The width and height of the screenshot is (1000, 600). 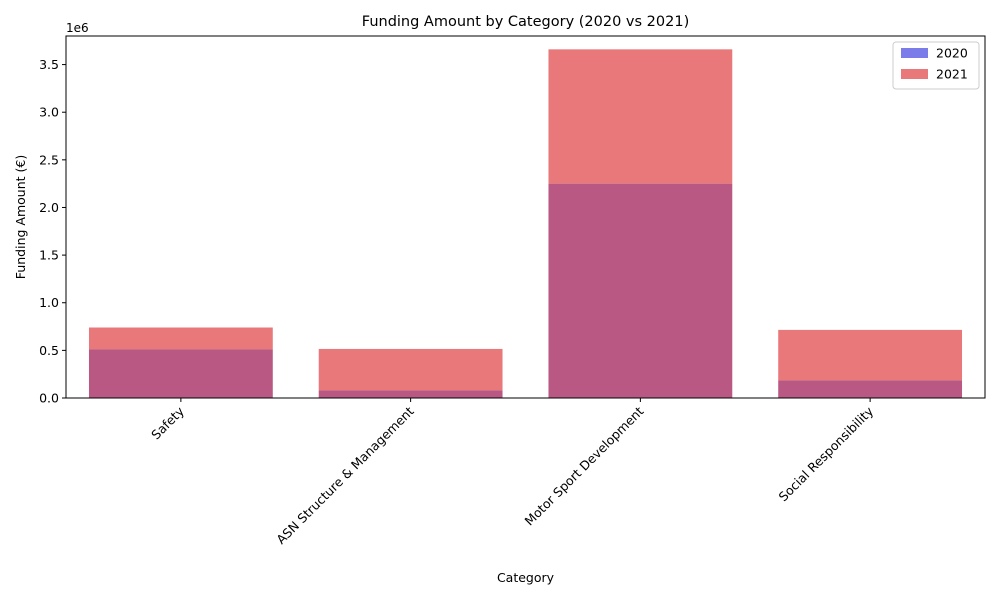 I want to click on y-tick-label: 2.0, so click(x=49, y=207).